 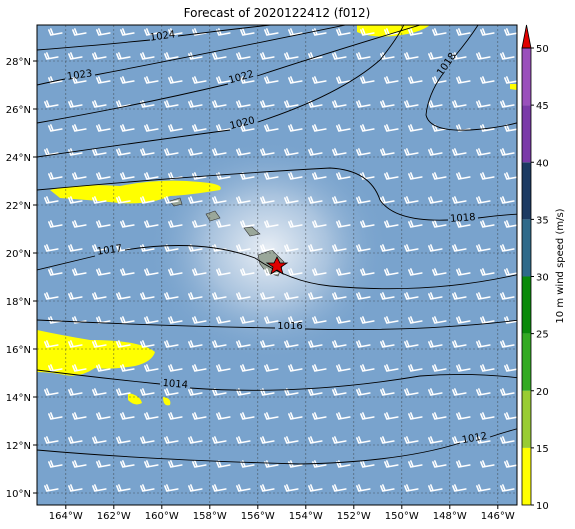 I want to click on x-tick-label: 156°W, so click(x=258, y=516).